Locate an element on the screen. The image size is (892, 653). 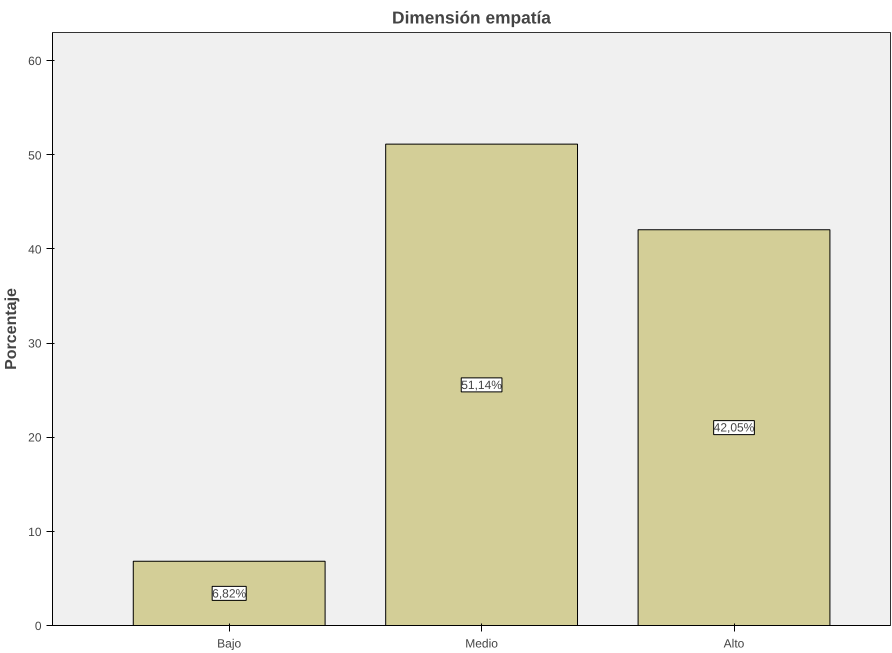
x-tick-label: Medio is located at coordinates (481, 643).